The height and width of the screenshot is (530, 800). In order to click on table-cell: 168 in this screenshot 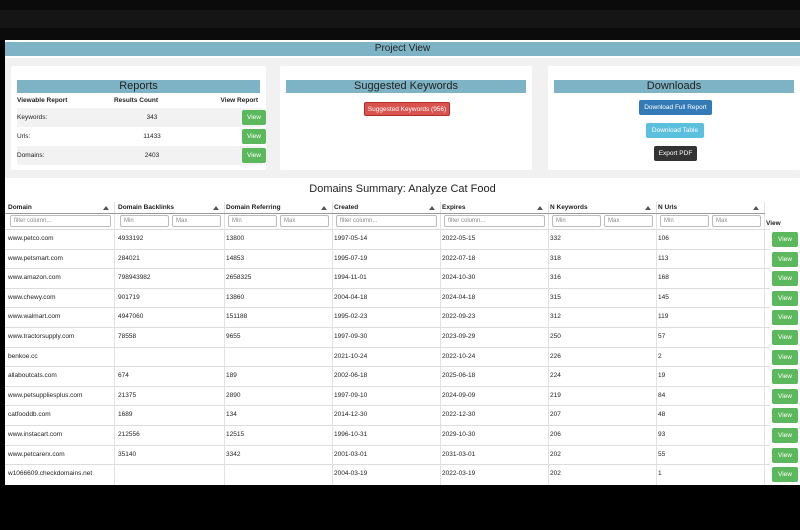, I will do `click(663, 278)`.